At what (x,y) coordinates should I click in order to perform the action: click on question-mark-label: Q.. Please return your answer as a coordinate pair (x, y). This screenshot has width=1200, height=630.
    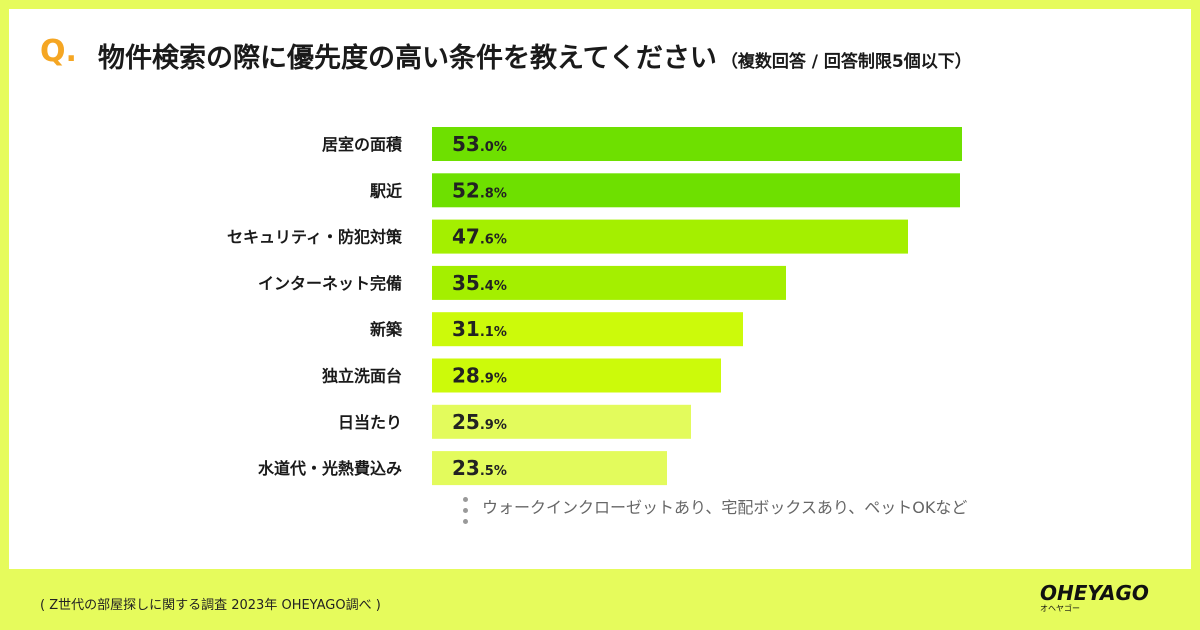
    Looking at the image, I should click on (58, 51).